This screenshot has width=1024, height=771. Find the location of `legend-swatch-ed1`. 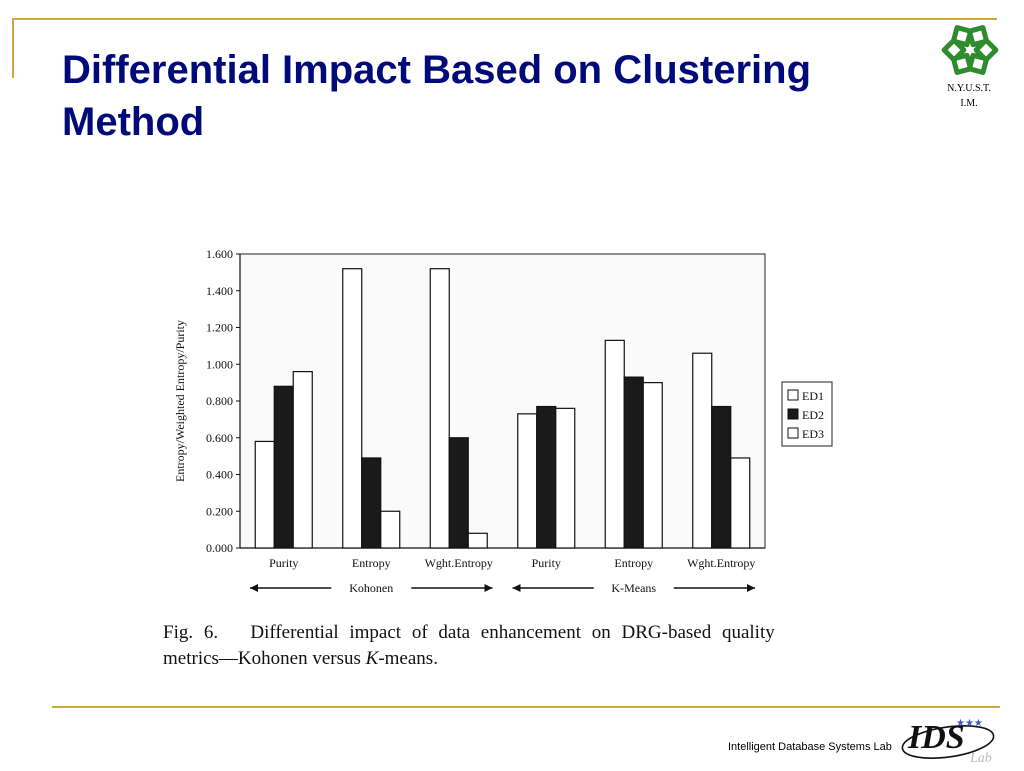

legend-swatch-ed1 is located at coordinates (793, 395).